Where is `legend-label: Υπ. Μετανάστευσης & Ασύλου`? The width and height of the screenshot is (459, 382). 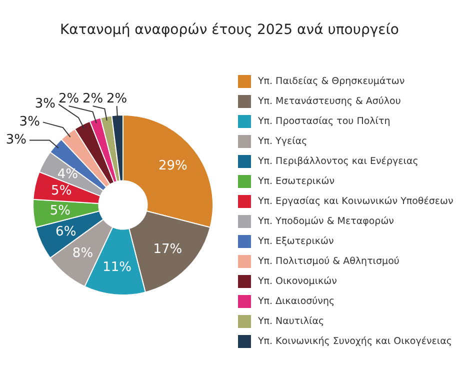
legend-label: Υπ. Μετανάστευσης & Ασύλου is located at coordinates (329, 101).